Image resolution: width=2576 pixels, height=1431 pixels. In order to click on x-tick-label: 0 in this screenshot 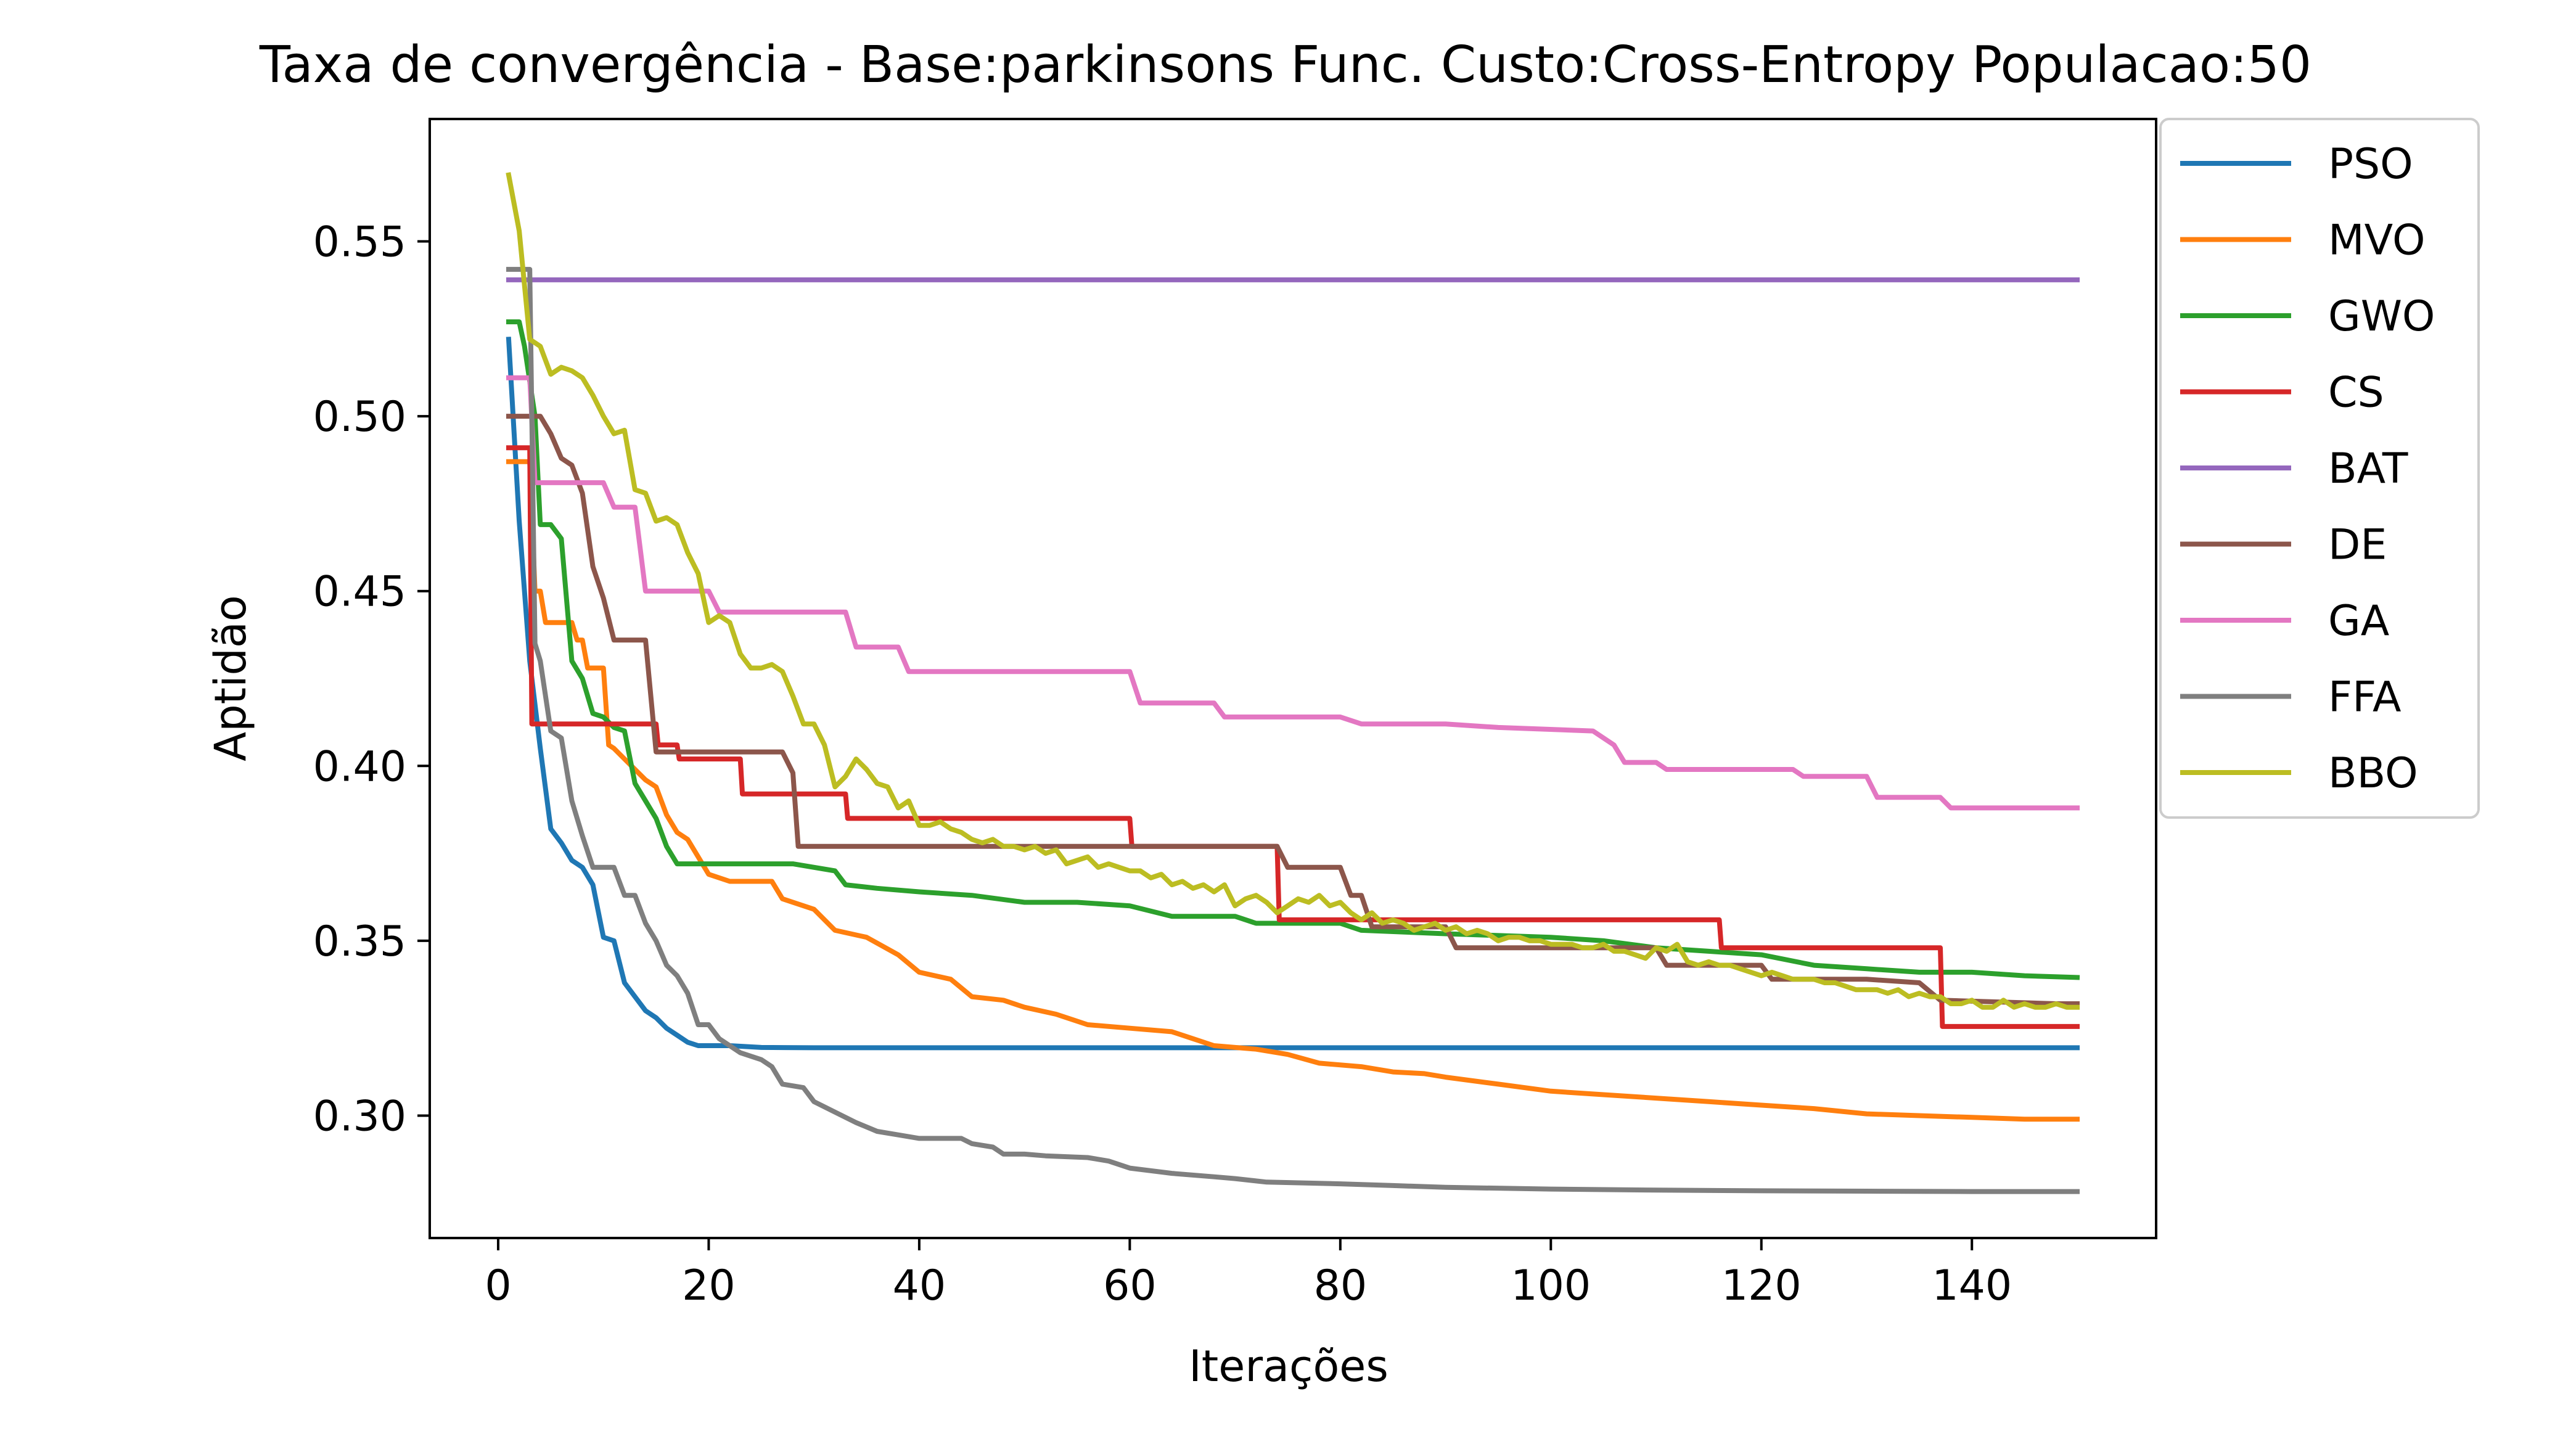, I will do `click(498, 1285)`.